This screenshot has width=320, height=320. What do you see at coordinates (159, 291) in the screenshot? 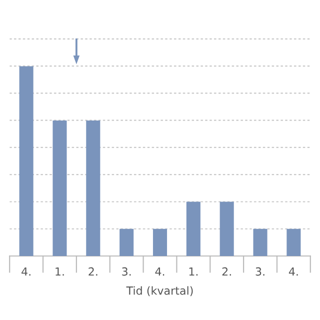
I see `x-axis-title: Tid (kvartal)` at bounding box center [159, 291].